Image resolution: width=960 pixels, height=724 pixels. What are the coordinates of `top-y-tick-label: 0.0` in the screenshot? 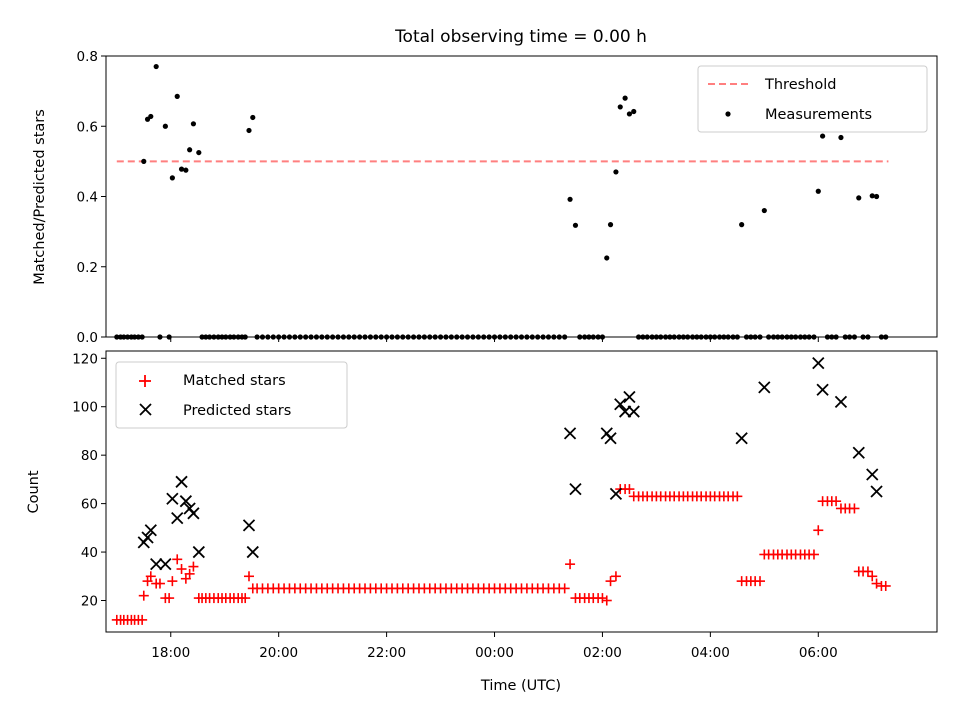 It's located at (87, 338).